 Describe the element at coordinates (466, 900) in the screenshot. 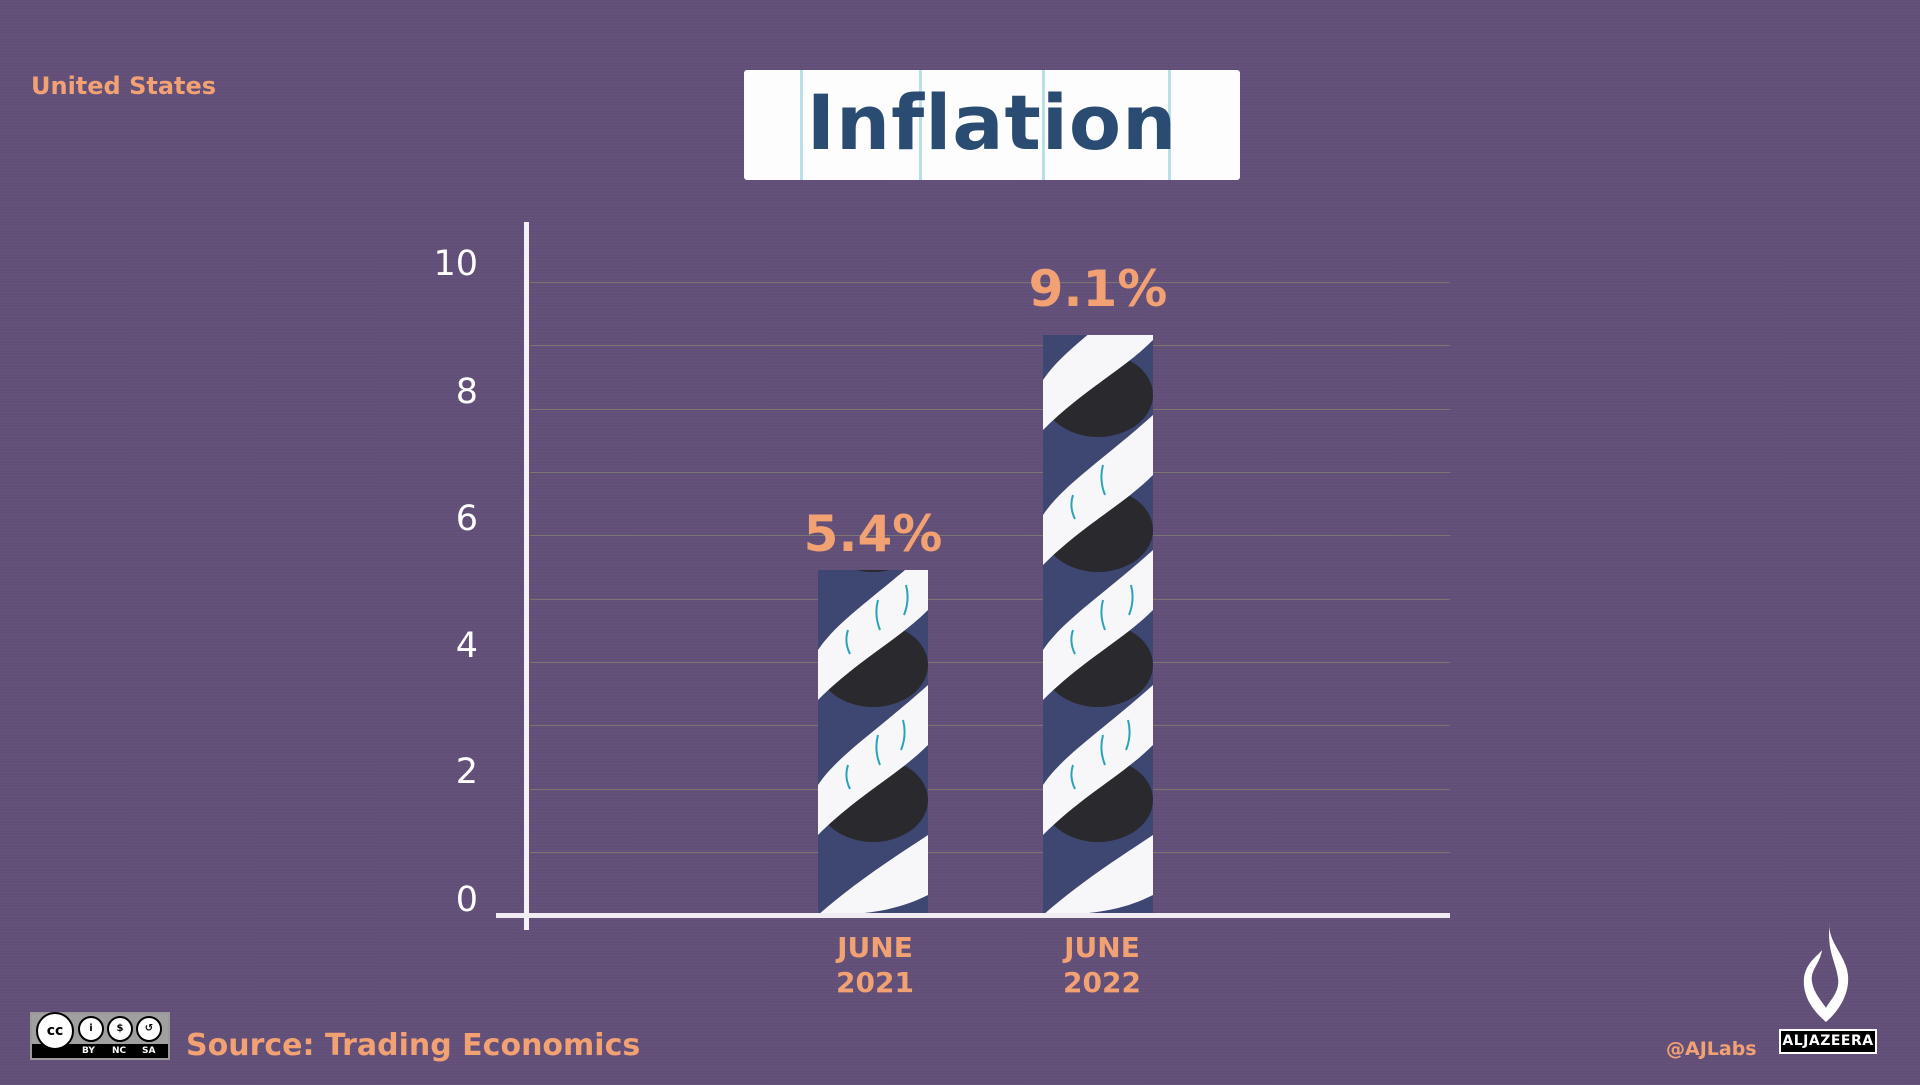

I see `ytick-0: 0` at that location.